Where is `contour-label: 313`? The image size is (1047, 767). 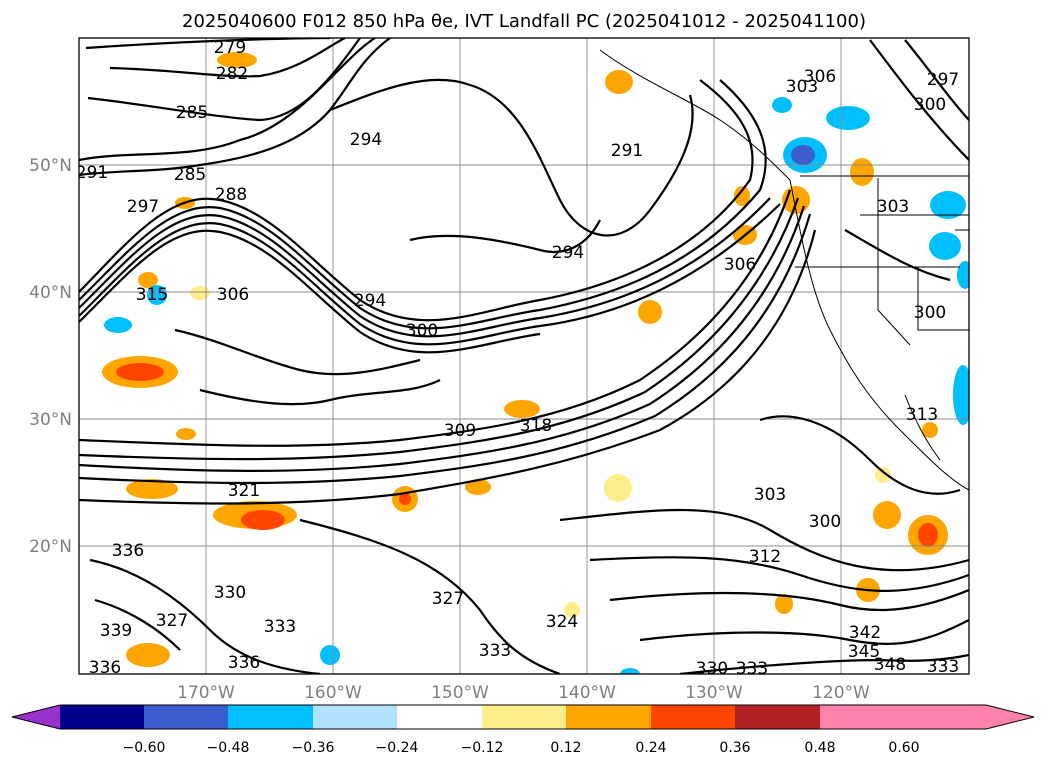
contour-label: 313 is located at coordinates (922, 415).